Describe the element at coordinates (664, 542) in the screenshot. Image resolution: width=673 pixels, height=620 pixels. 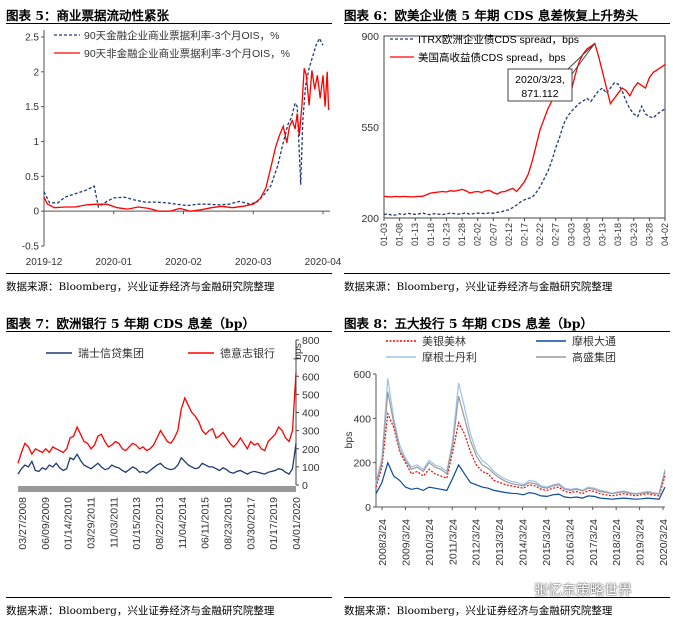
I see `x-tick-label: 2020/3/24` at that location.